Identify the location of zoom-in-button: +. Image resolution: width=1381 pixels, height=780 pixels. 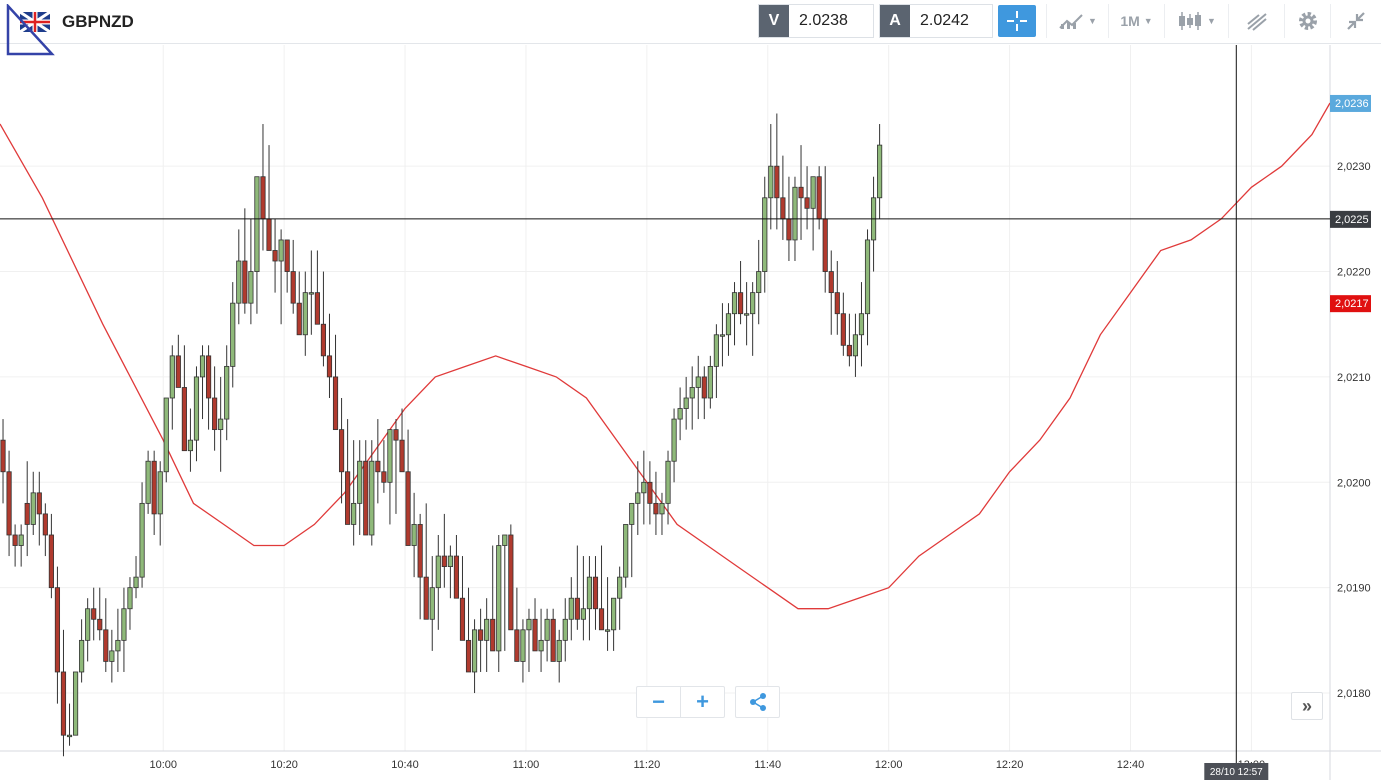
(702, 701).